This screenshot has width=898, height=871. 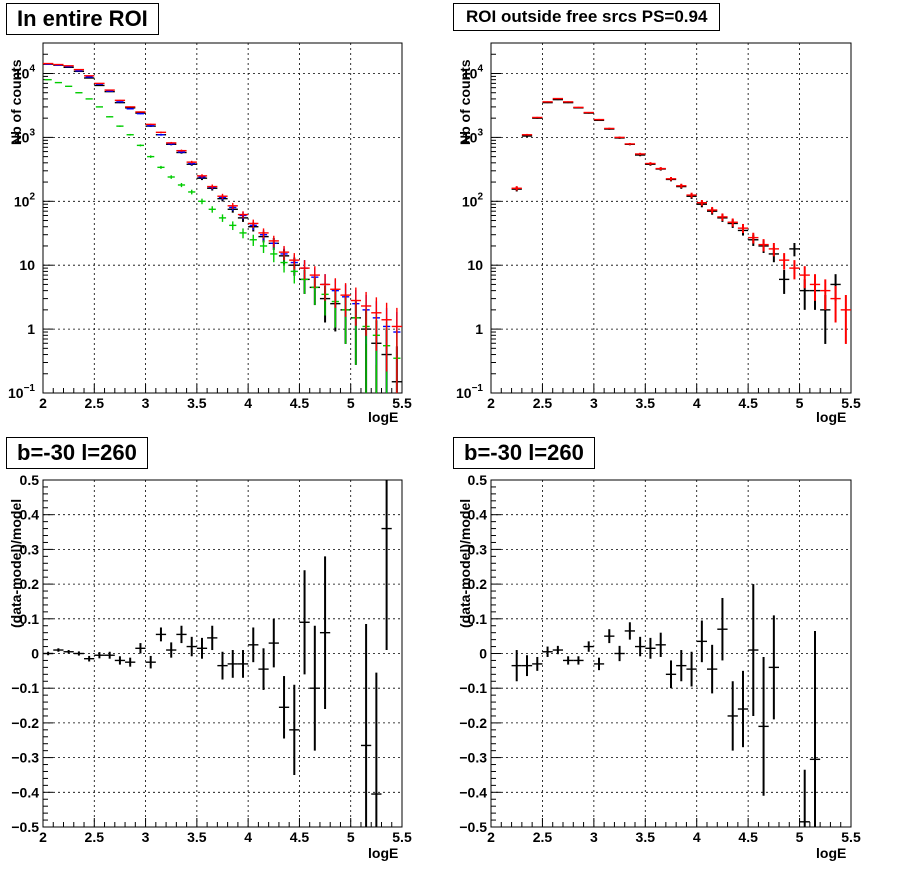 What do you see at coordinates (478, 584) in the screenshot?
I see `y-tick-label: 0.2` at bounding box center [478, 584].